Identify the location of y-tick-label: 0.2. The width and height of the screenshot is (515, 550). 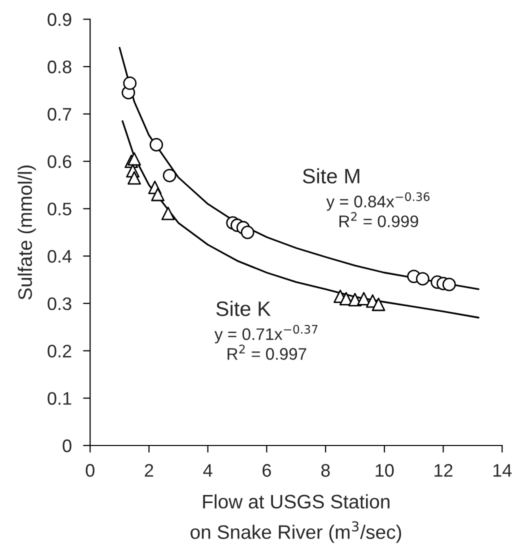
(60, 351).